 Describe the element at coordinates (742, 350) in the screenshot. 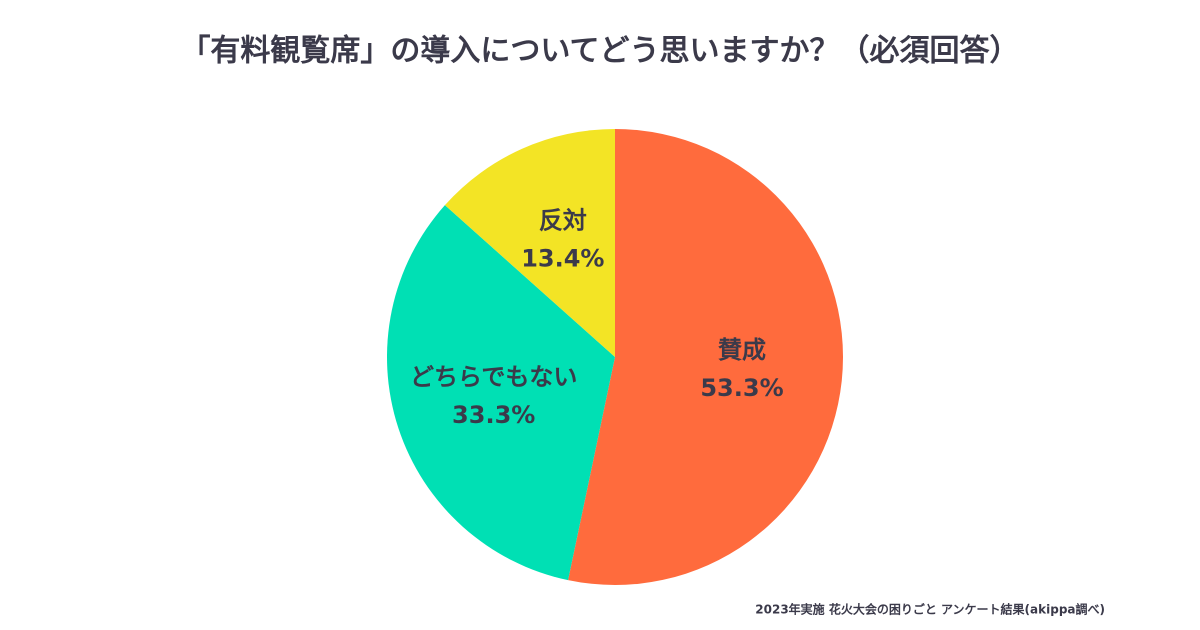

I see `slice-category-label: 賛成` at that location.